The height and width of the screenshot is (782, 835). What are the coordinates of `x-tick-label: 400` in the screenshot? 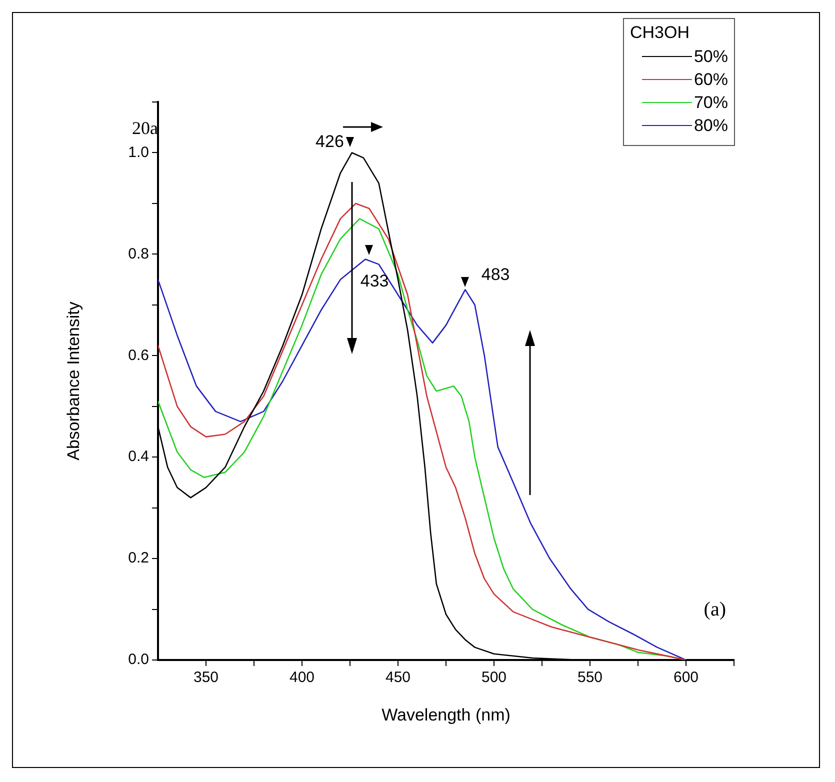 It's located at (302, 677).